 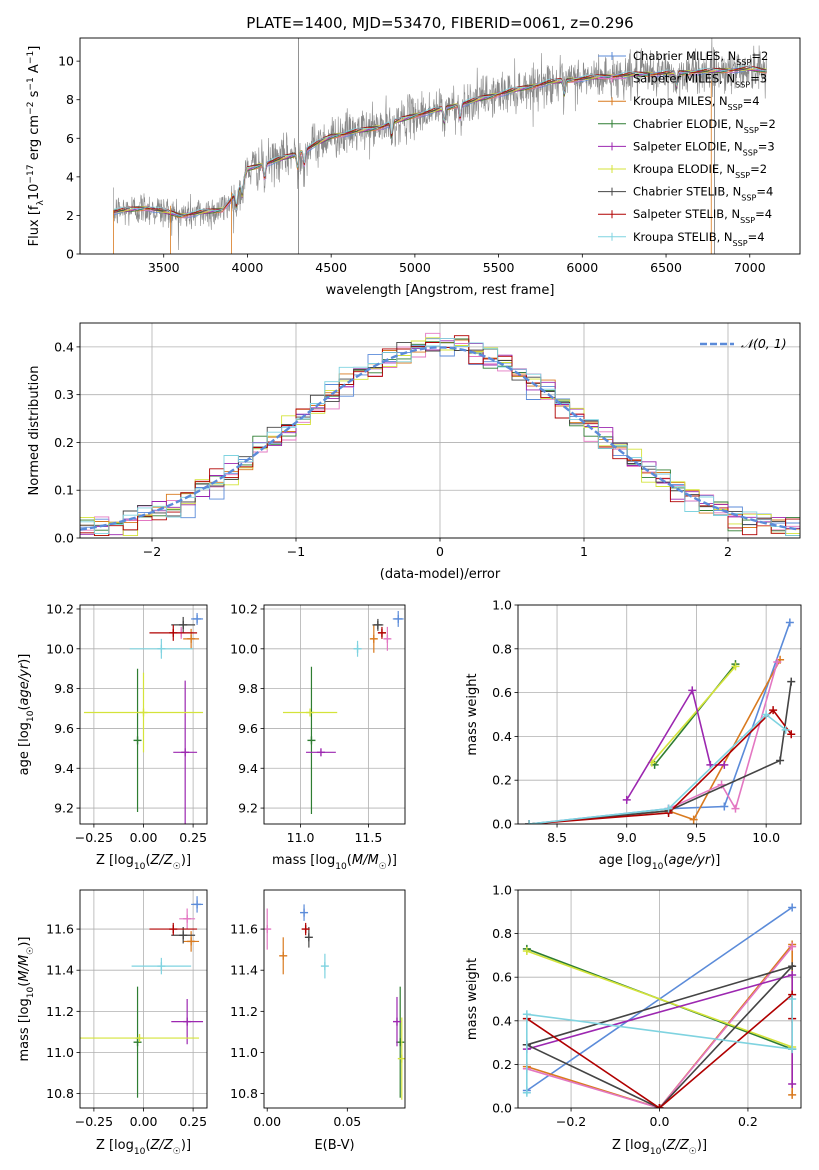 I want to click on x-tick-label: 10.0, so click(x=766, y=837).